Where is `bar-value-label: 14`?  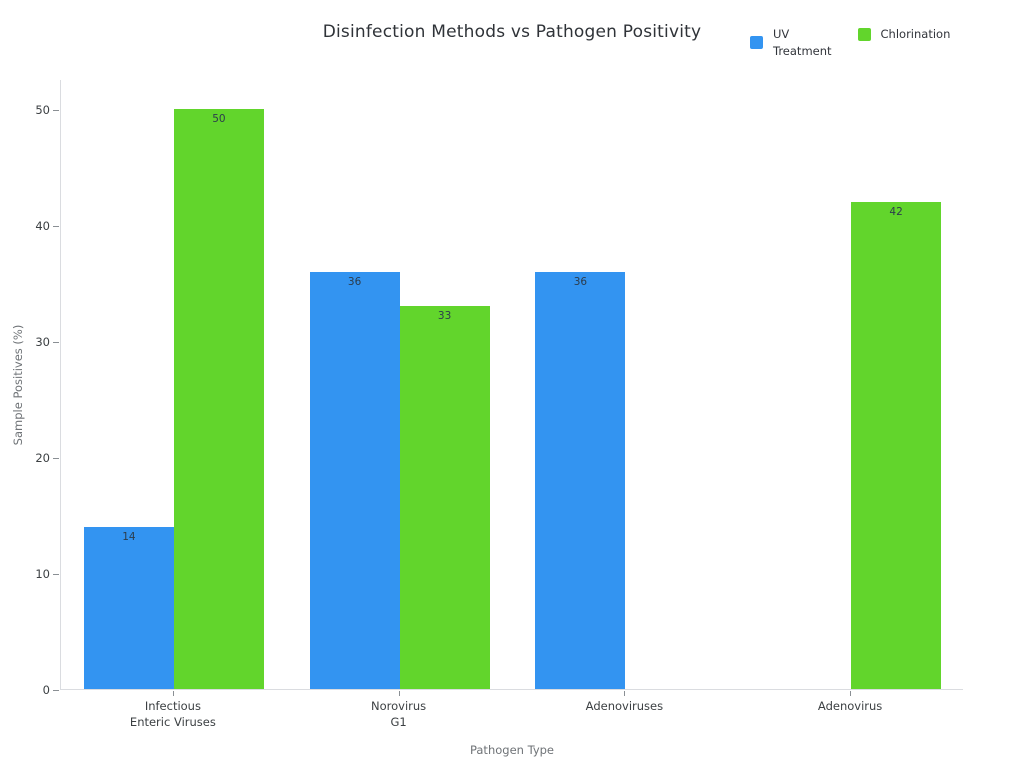
bar-value-label: 14 is located at coordinates (129, 536).